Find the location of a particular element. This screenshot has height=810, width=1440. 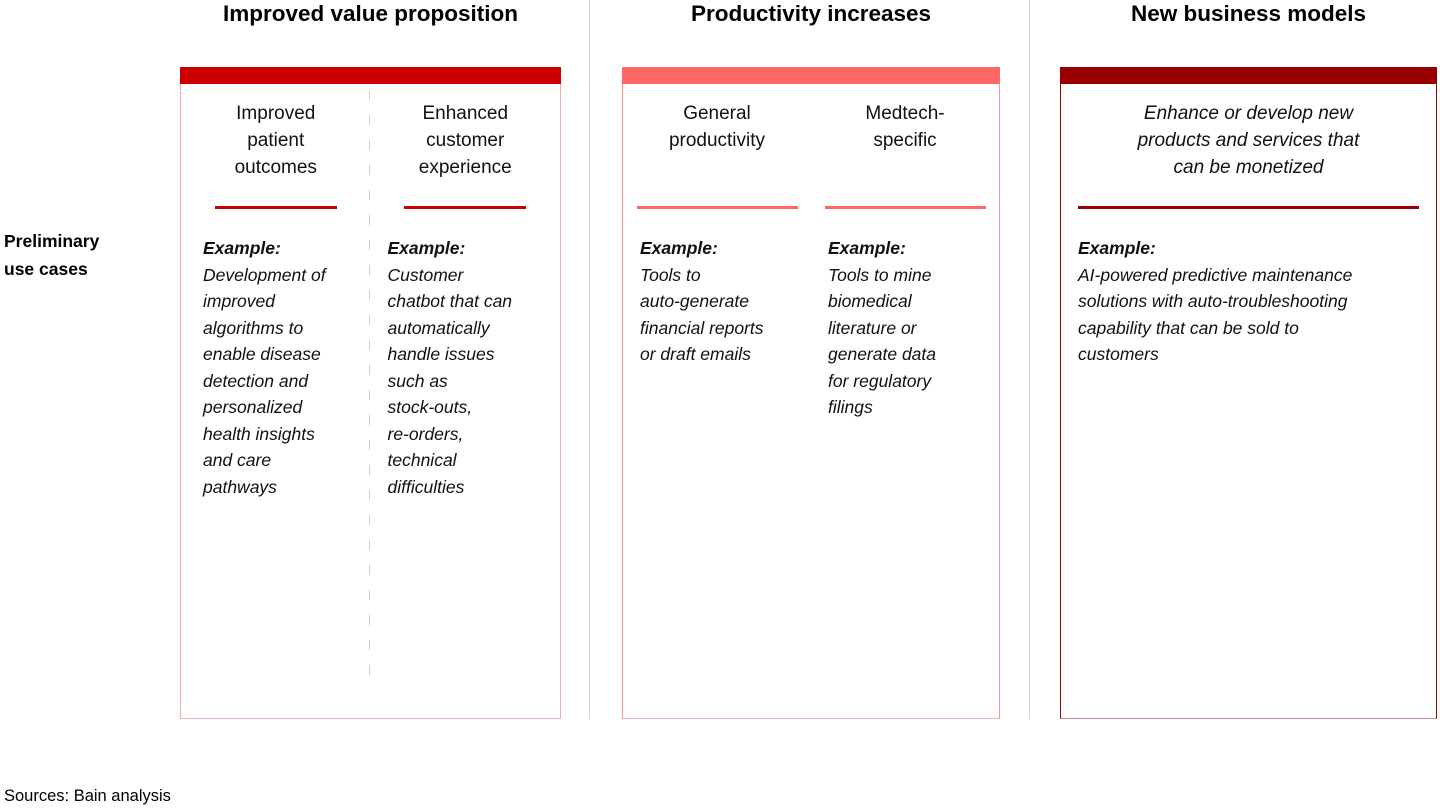

column-title: Improved value proposition is located at coordinates (370, 13).